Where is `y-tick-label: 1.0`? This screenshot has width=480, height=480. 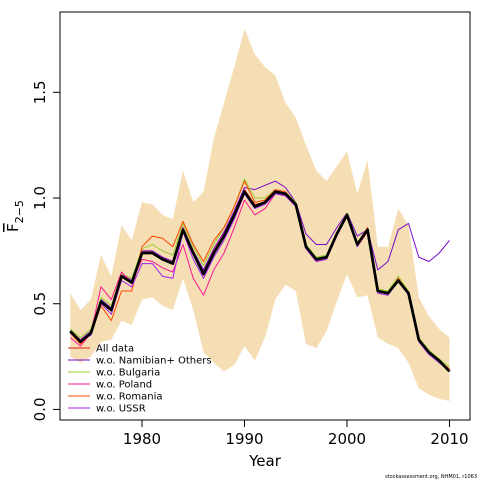
y-tick-label: 1.0 is located at coordinates (40, 198).